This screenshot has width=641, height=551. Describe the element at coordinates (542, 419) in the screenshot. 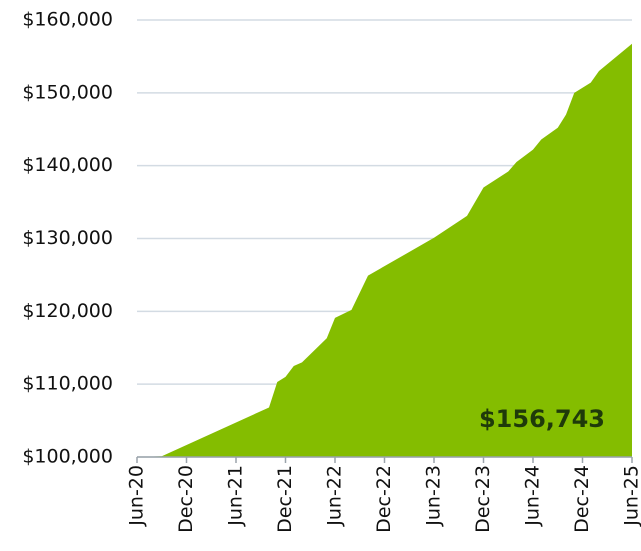

I see `annotation: $156,743` at that location.